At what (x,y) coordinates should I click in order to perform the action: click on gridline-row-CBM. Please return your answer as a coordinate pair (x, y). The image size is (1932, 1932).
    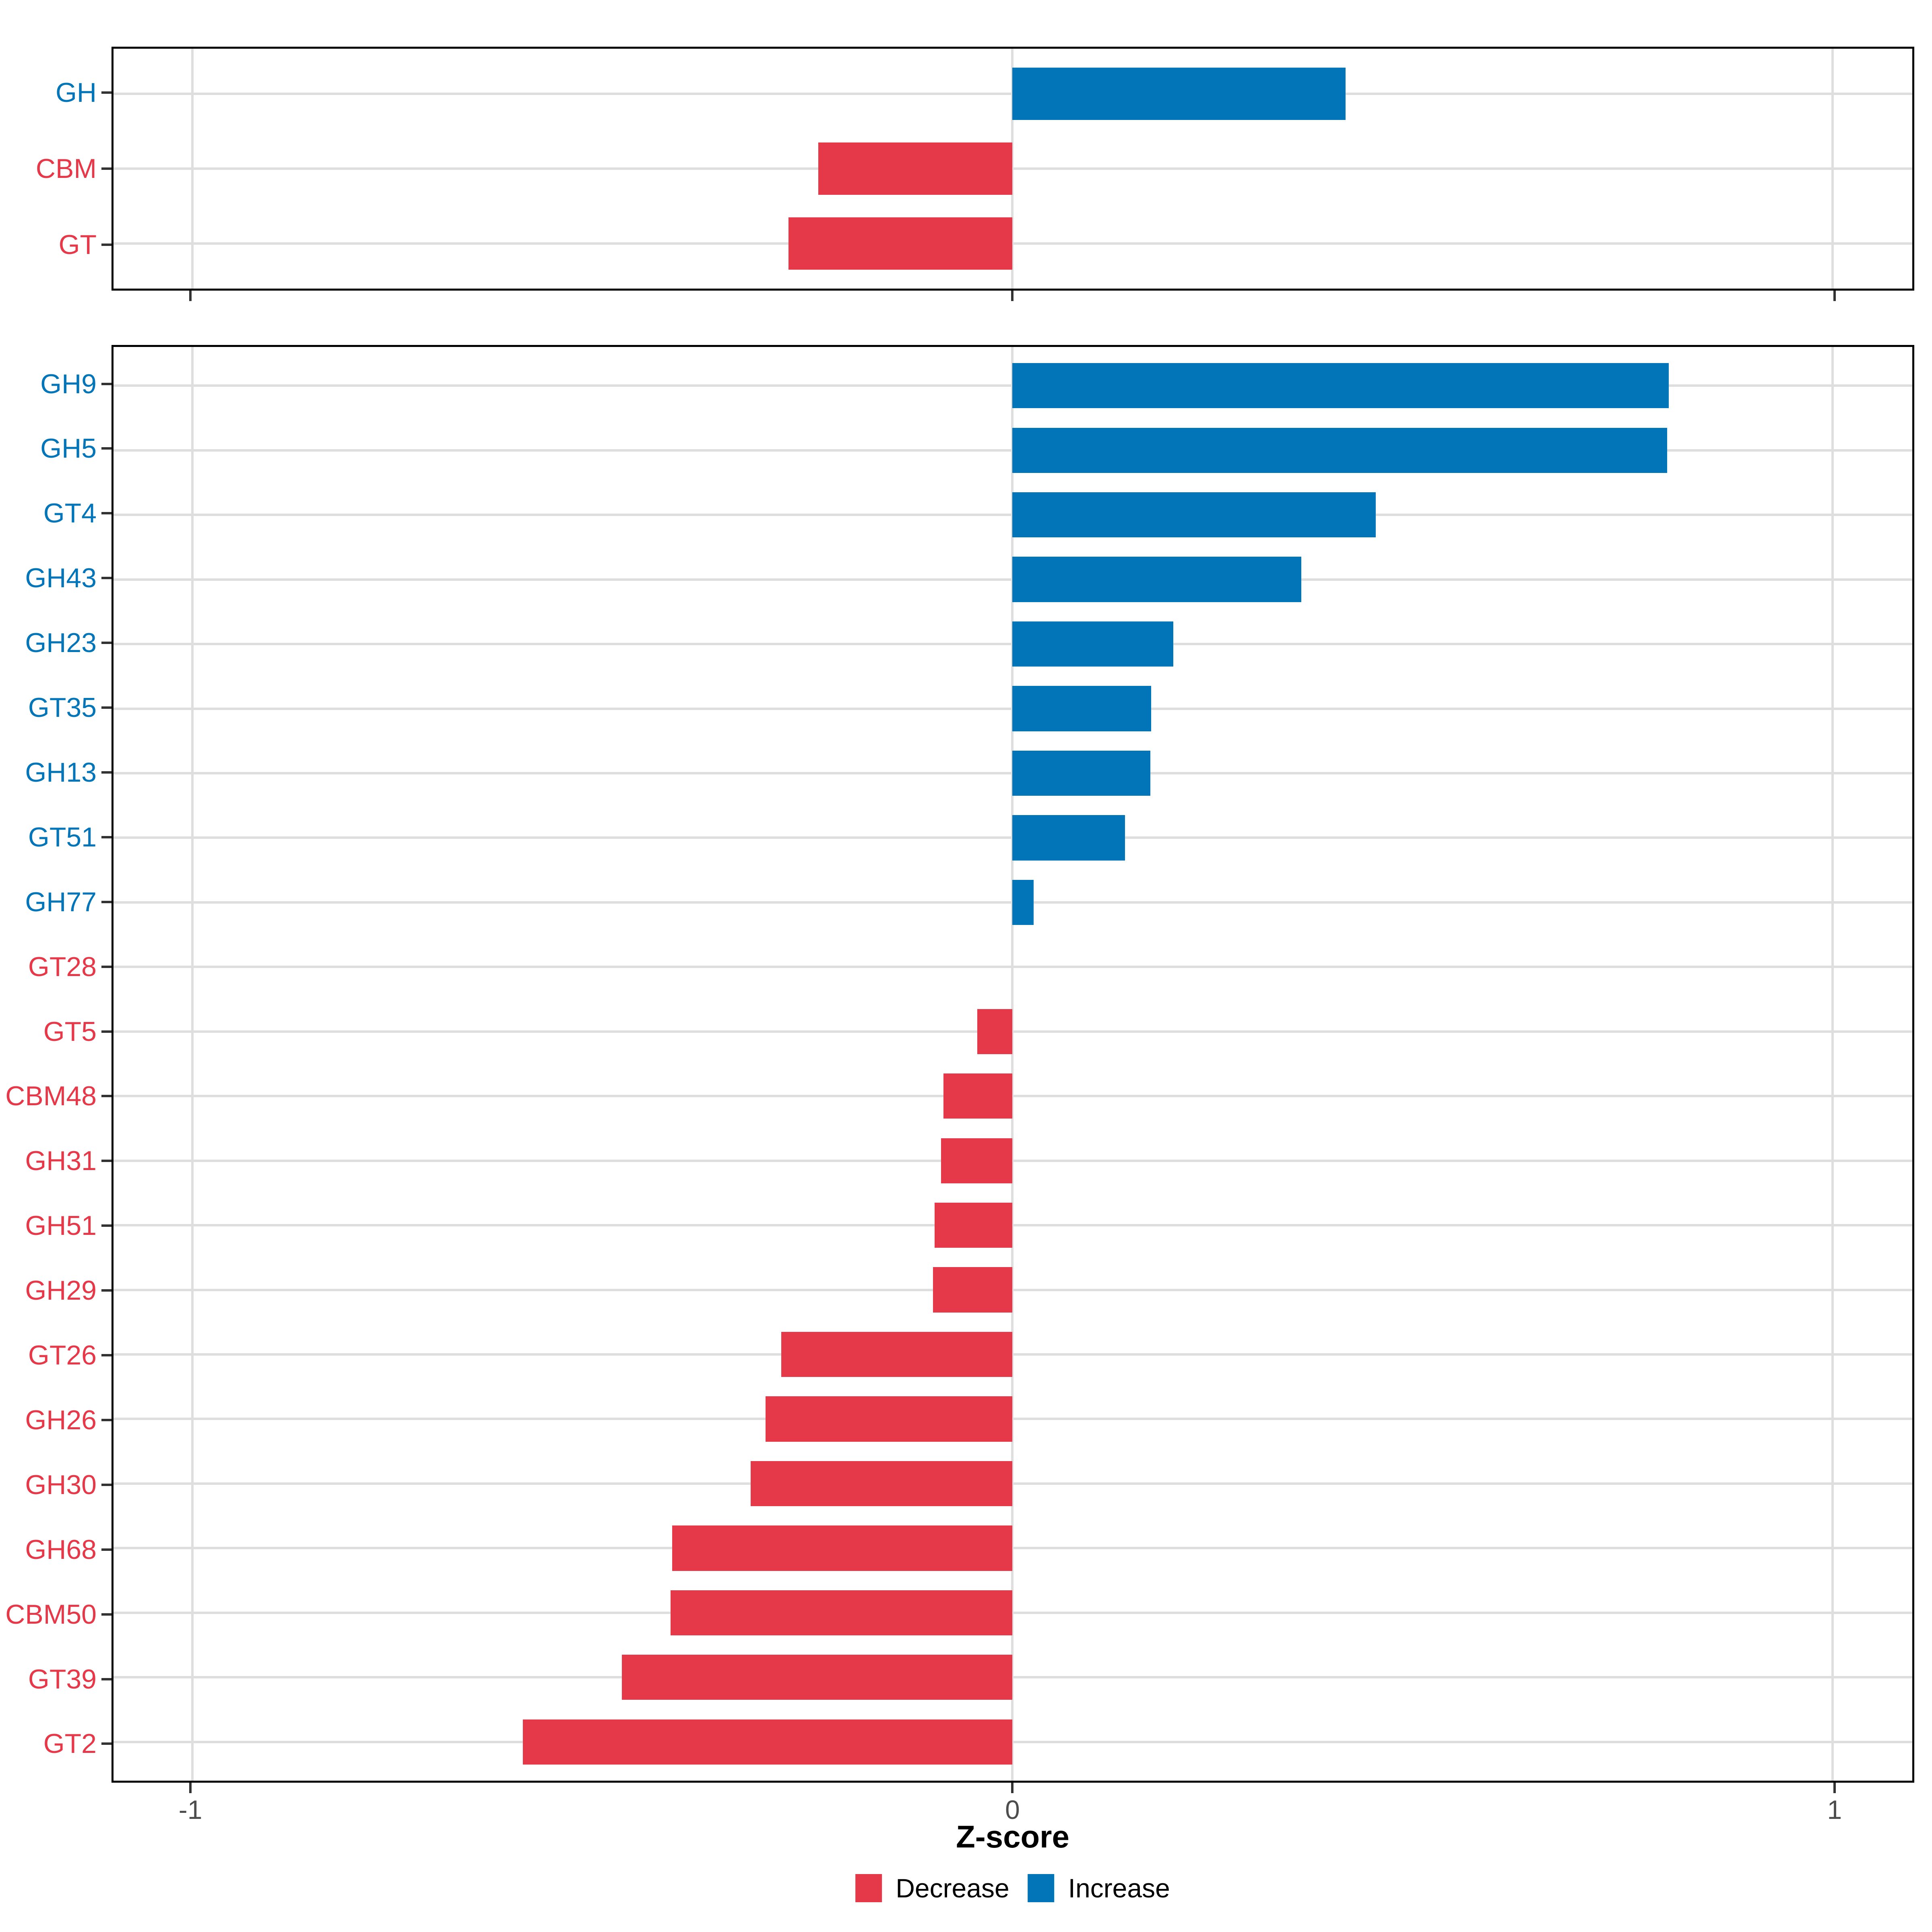
    Looking at the image, I should click on (1013, 168).